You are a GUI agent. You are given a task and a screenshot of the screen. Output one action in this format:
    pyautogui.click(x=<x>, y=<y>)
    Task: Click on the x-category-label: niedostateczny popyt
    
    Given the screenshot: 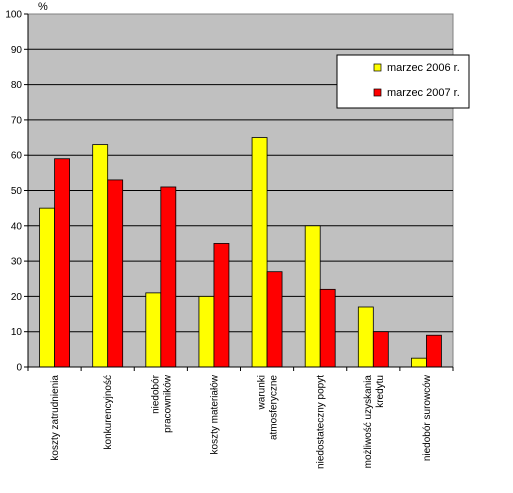 What is the action you would take?
    pyautogui.click(x=321, y=422)
    